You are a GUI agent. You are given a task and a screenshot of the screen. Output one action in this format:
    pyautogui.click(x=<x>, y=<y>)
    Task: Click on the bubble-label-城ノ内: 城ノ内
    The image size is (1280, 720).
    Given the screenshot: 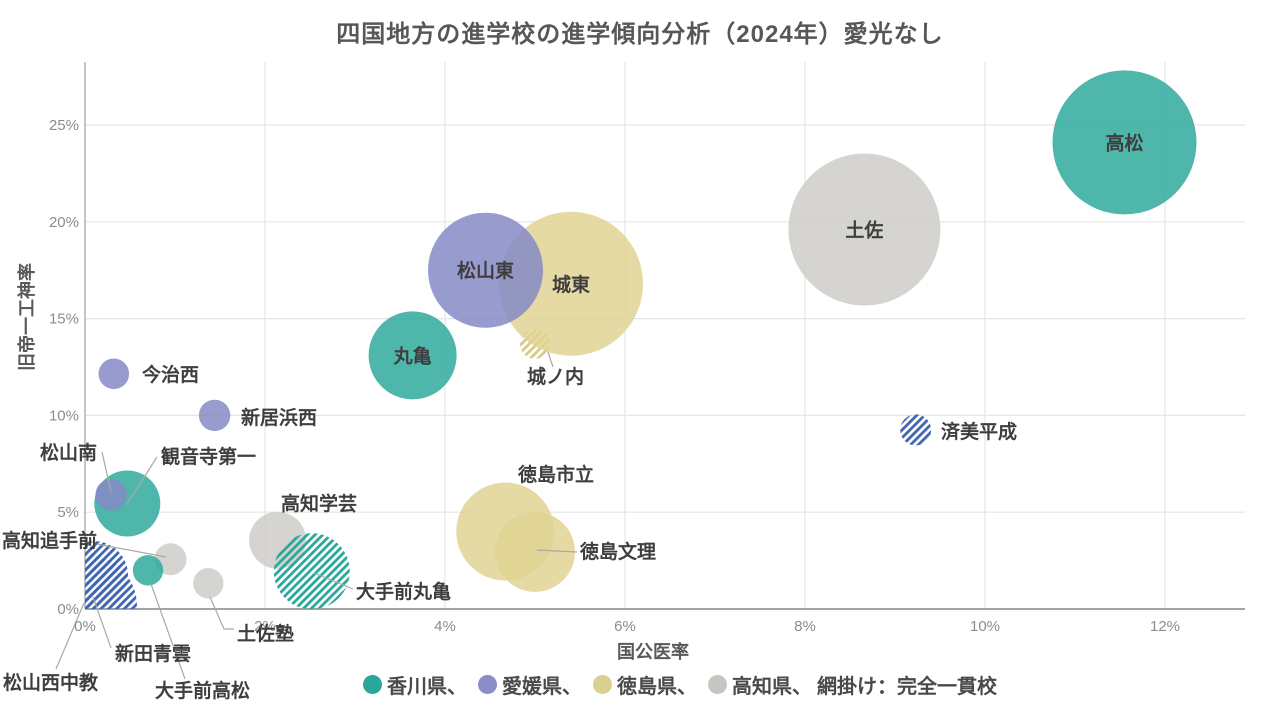 What is the action you would take?
    pyautogui.click(x=555, y=376)
    